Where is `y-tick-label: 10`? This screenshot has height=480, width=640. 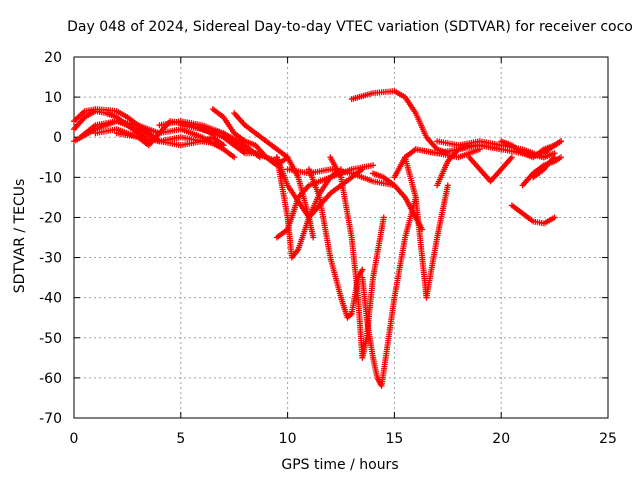 y-tick-label: 10 is located at coordinates (53, 98).